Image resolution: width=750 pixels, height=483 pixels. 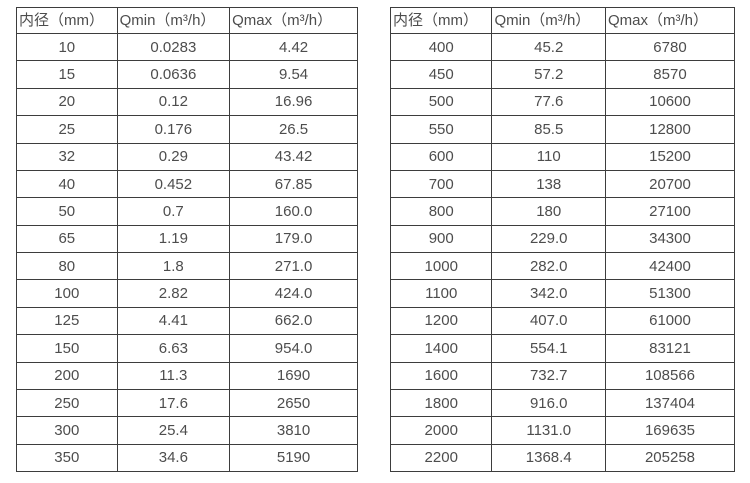 What do you see at coordinates (293, 156) in the screenshot?
I see `qmax-cell: 43.42` at bounding box center [293, 156].